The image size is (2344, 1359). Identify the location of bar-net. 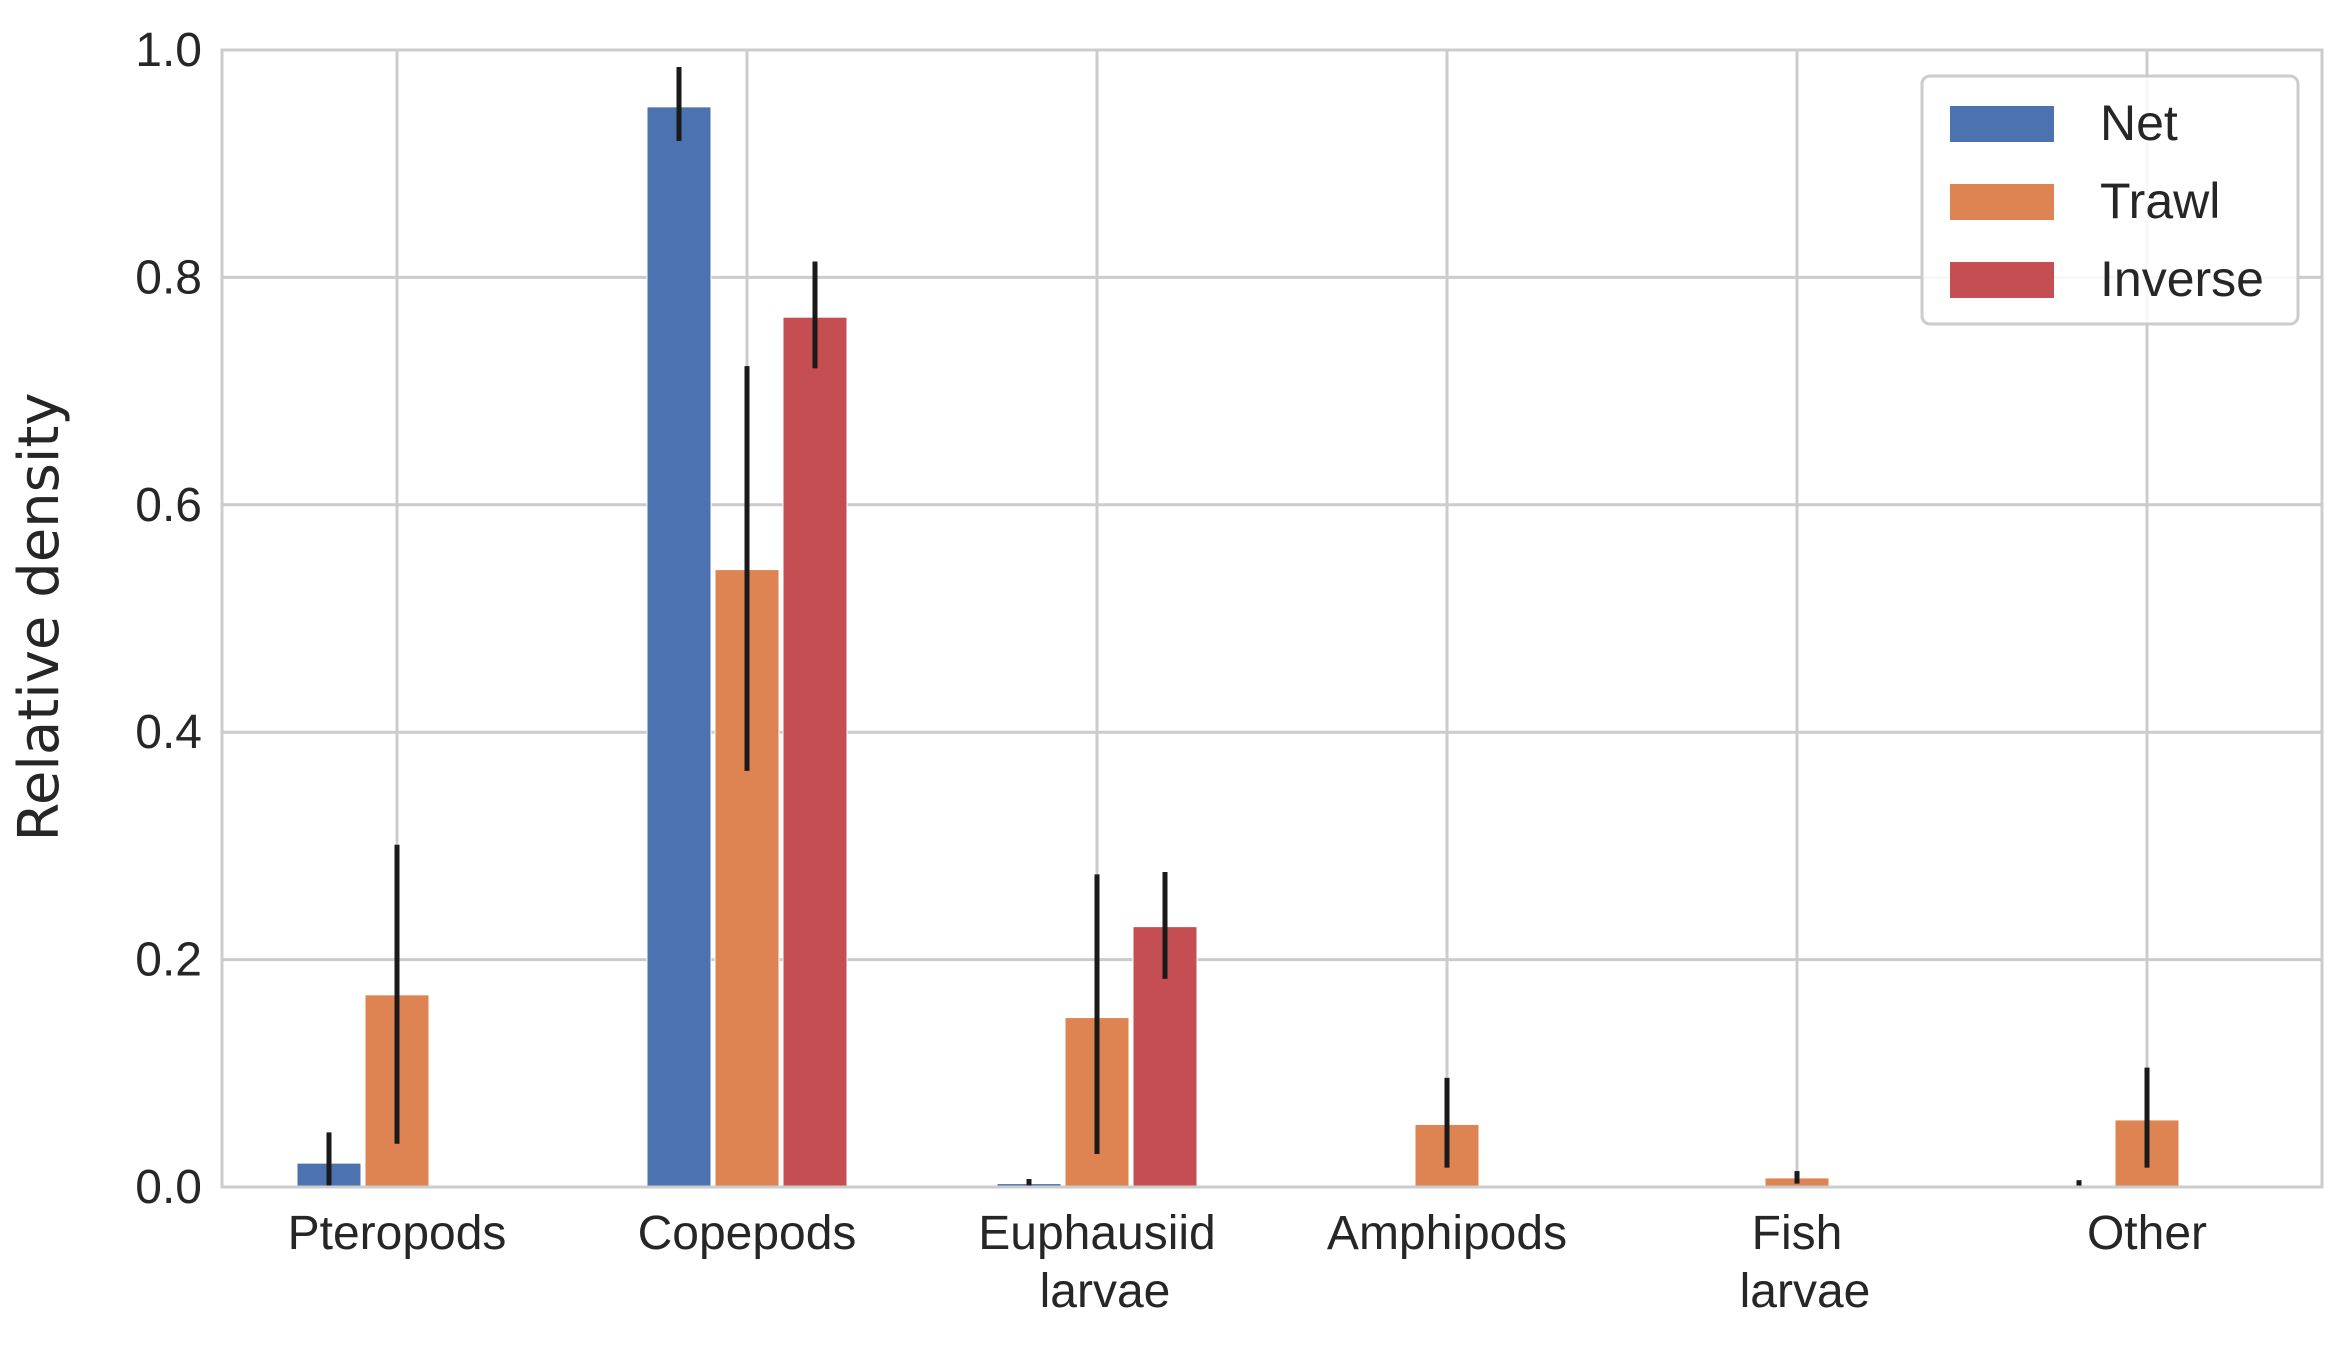
(679, 647).